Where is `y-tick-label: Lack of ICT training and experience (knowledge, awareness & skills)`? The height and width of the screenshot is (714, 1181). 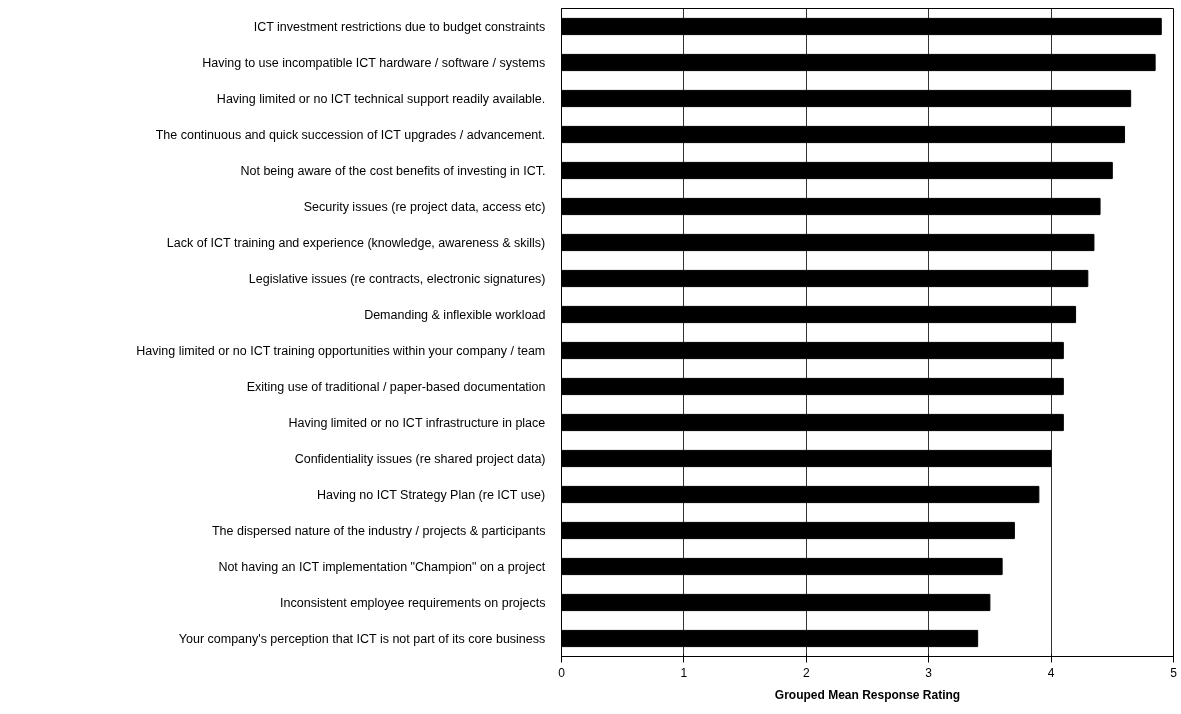
y-tick-label: Lack of ICT training and experience (knowledge, awareness & skills) is located at coordinates (356, 242).